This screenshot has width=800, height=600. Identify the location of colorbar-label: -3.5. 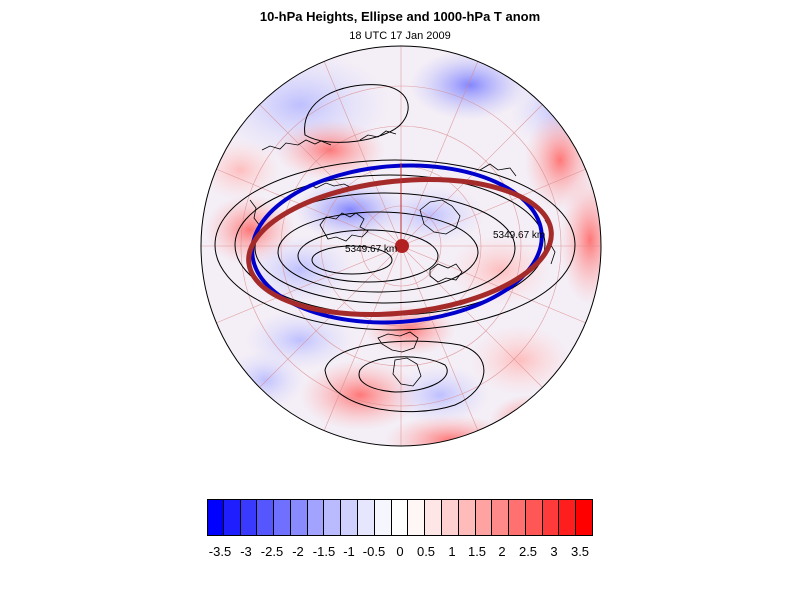
(220, 551).